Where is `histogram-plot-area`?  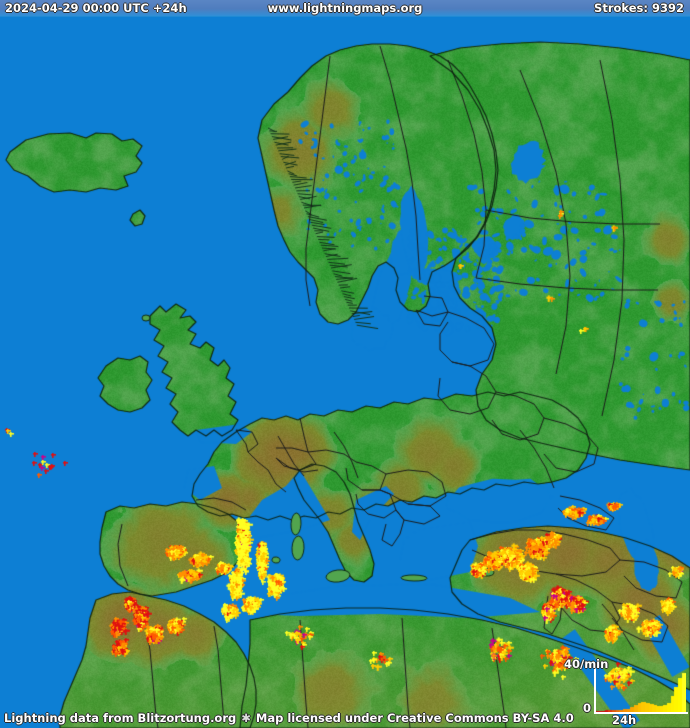 histogram-plot-area is located at coordinates (640, 689).